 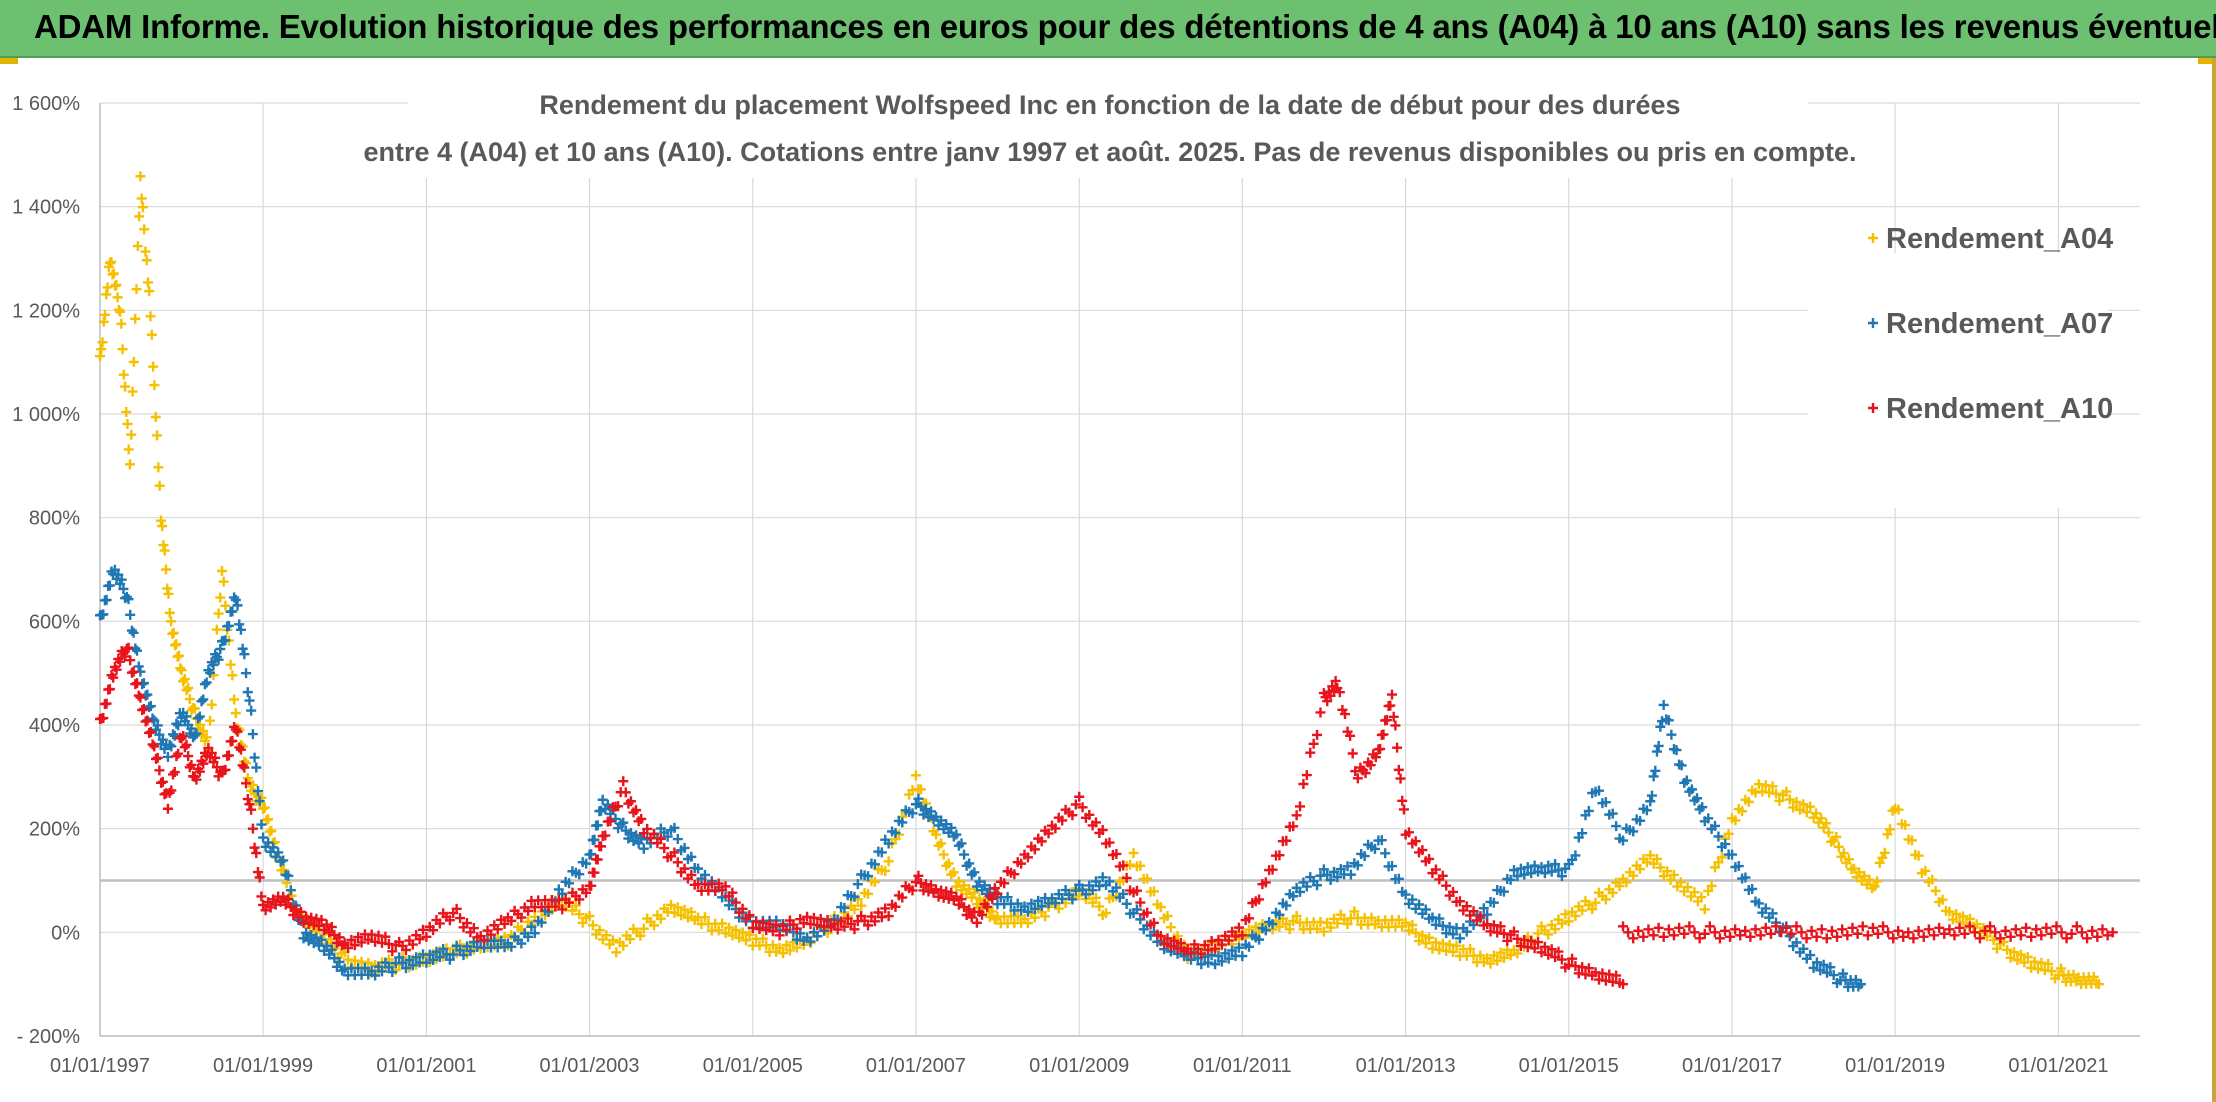 What do you see at coordinates (46, 415) in the screenshot?
I see `y-tick-label: 1 000%` at bounding box center [46, 415].